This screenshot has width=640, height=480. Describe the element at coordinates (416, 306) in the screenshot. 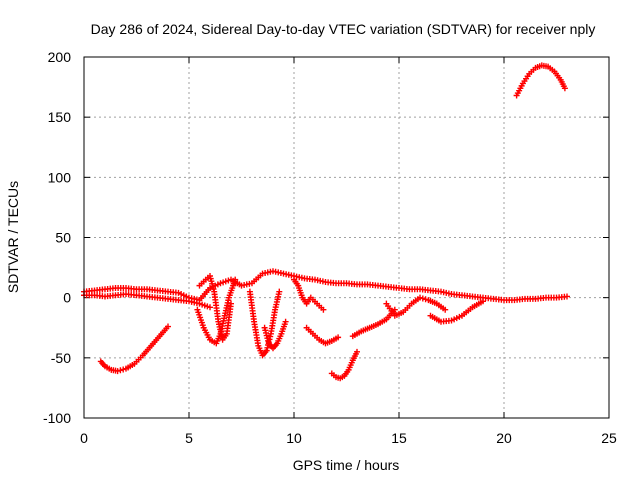

I see `series-loop-15h` at that location.